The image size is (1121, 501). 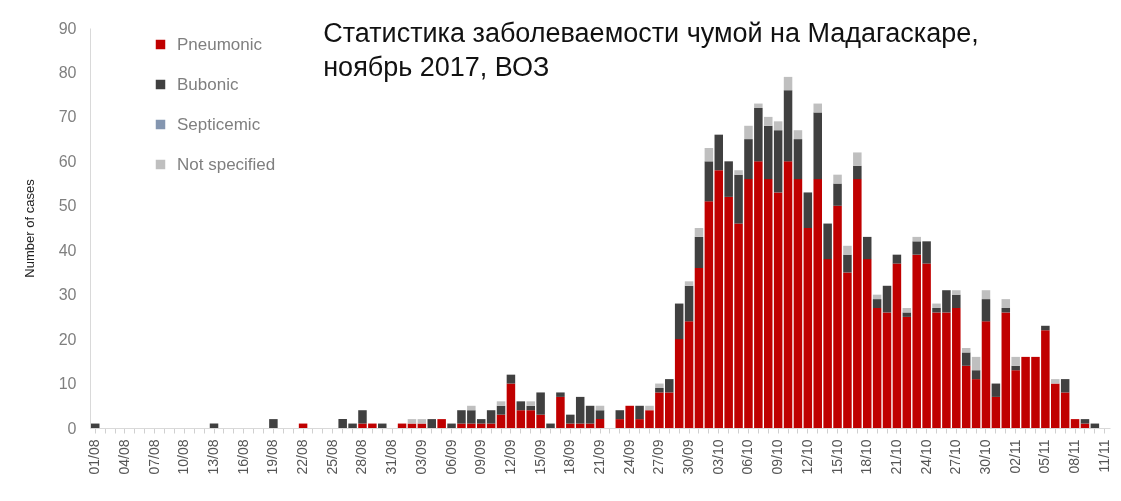 I want to click on x-tick-label: 09/09, so click(x=480, y=457).